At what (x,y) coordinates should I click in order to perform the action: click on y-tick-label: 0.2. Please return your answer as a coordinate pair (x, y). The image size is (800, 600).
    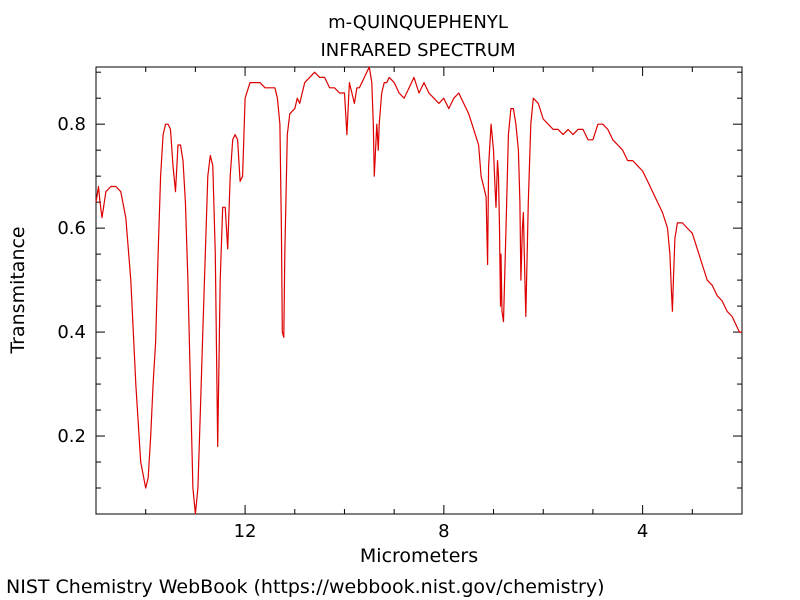
    Looking at the image, I should click on (71, 436).